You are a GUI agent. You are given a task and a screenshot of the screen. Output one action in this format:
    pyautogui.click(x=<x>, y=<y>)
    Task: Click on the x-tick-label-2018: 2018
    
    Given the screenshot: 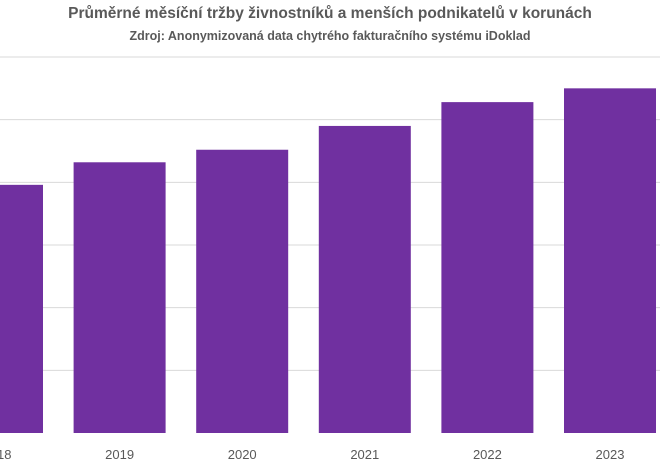 What is the action you would take?
    pyautogui.click(x=5, y=454)
    